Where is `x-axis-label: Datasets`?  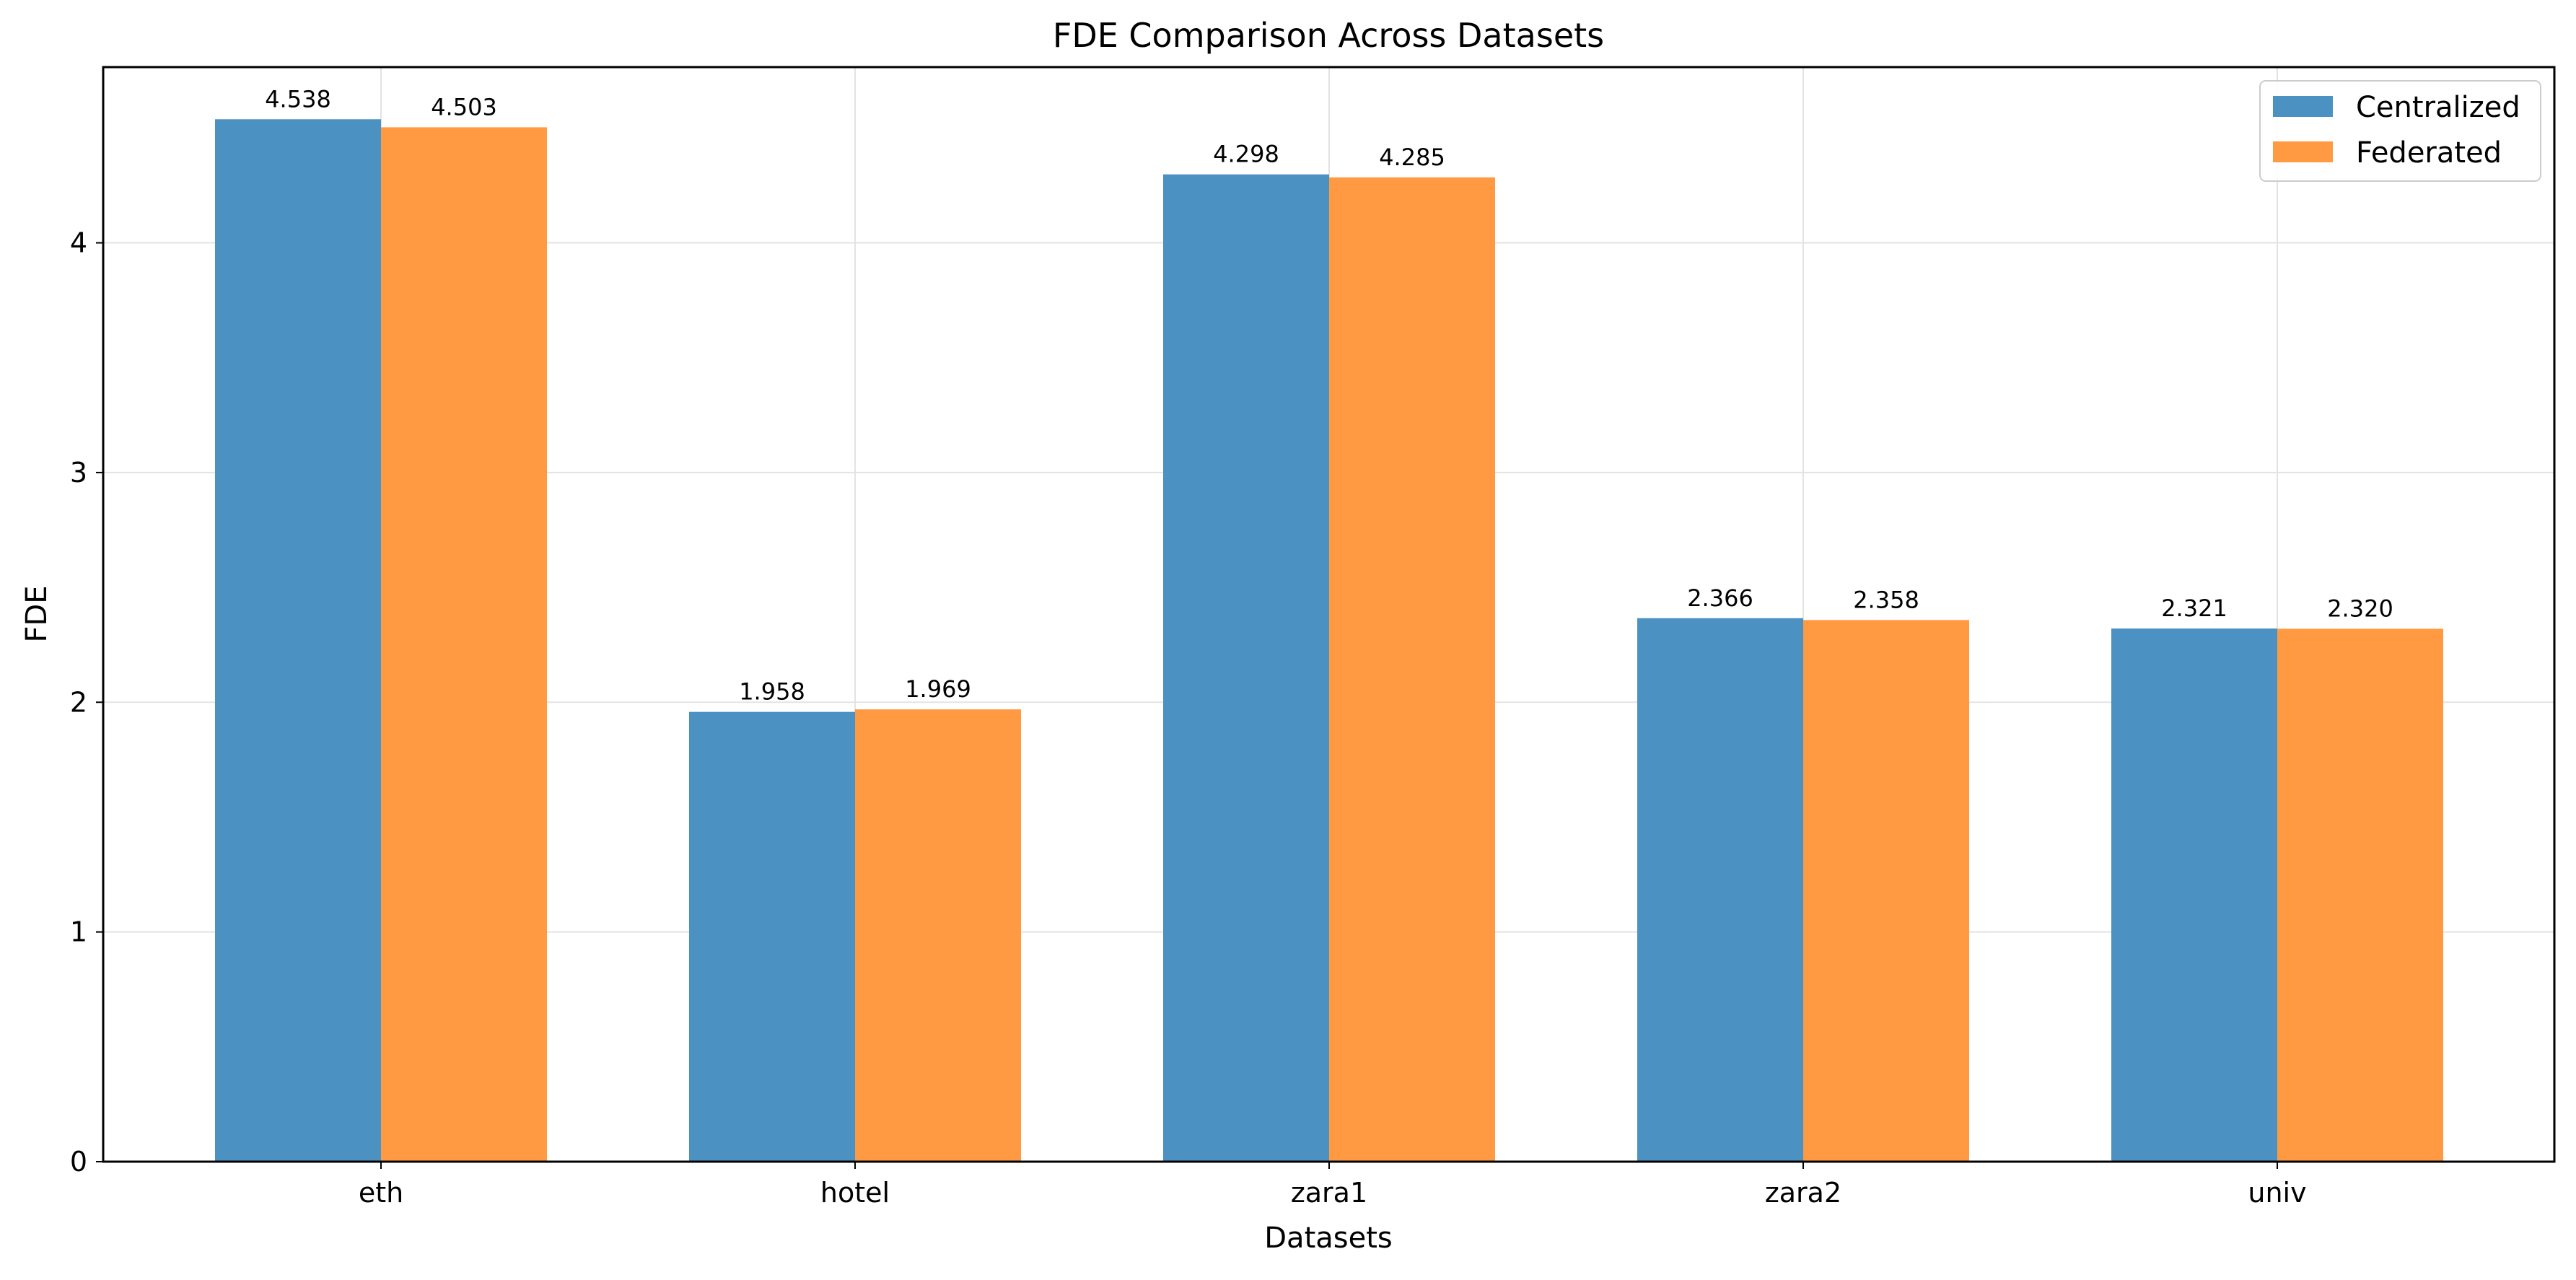 x-axis-label: Datasets is located at coordinates (1328, 1238).